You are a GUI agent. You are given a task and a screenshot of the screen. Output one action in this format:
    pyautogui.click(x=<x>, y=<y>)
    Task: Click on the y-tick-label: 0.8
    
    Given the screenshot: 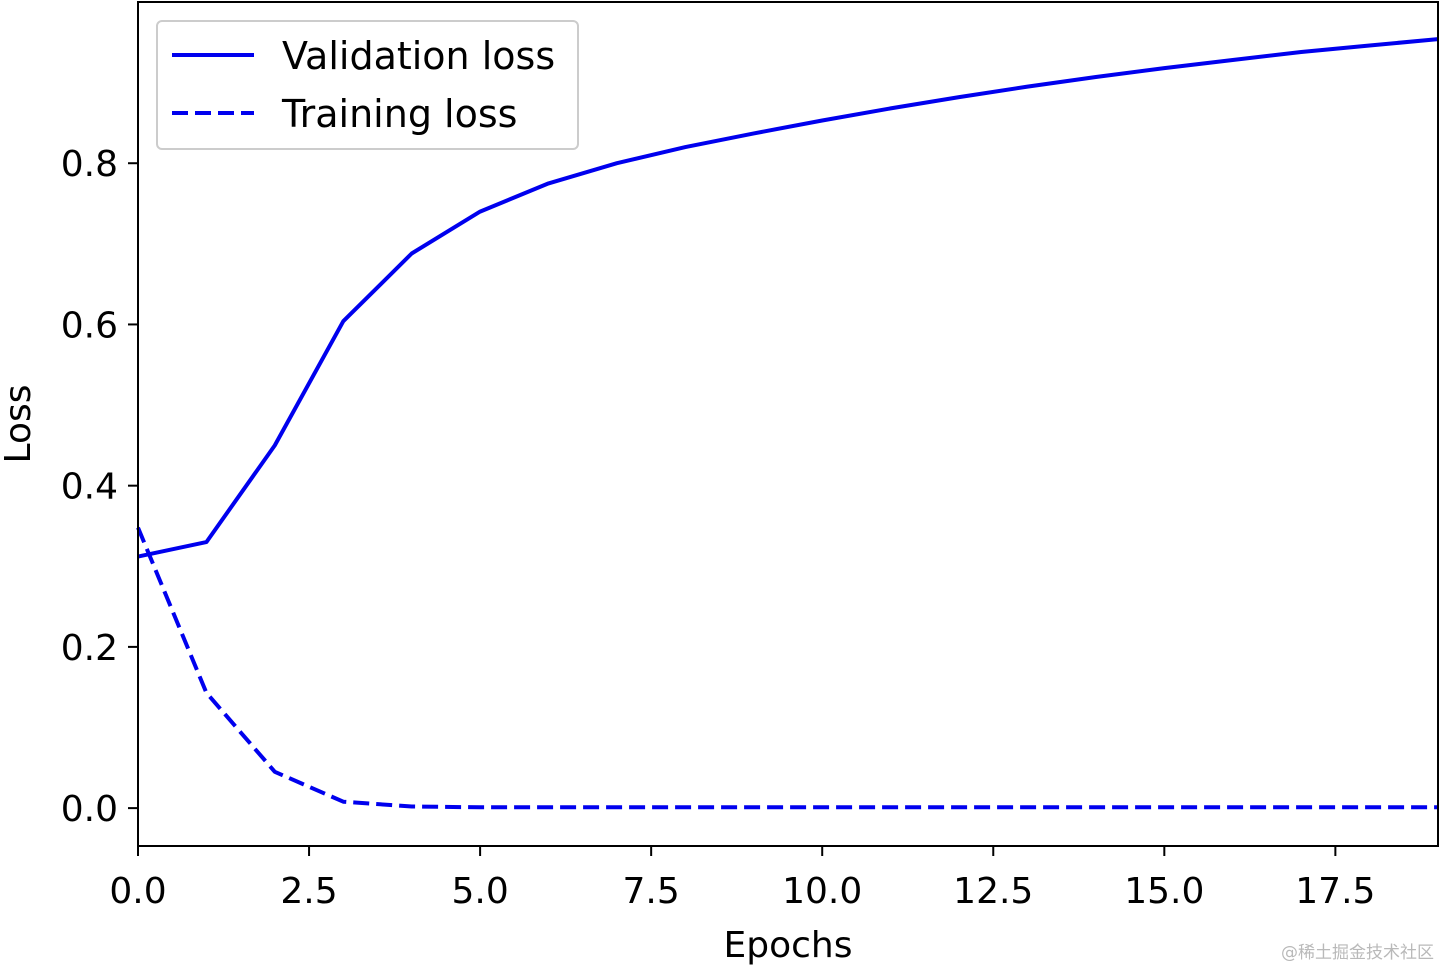 What is the action you would take?
    pyautogui.click(x=89, y=164)
    